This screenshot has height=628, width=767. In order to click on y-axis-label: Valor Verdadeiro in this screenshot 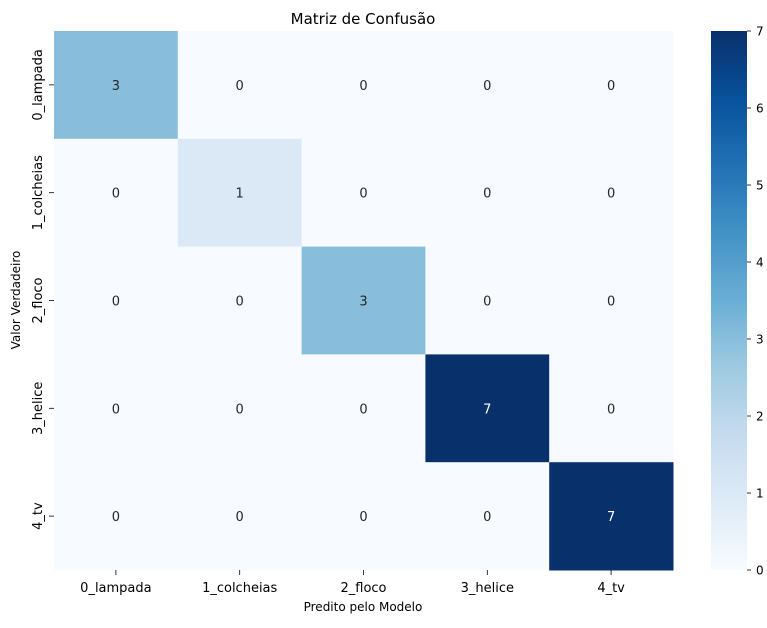, I will do `click(16, 300)`.